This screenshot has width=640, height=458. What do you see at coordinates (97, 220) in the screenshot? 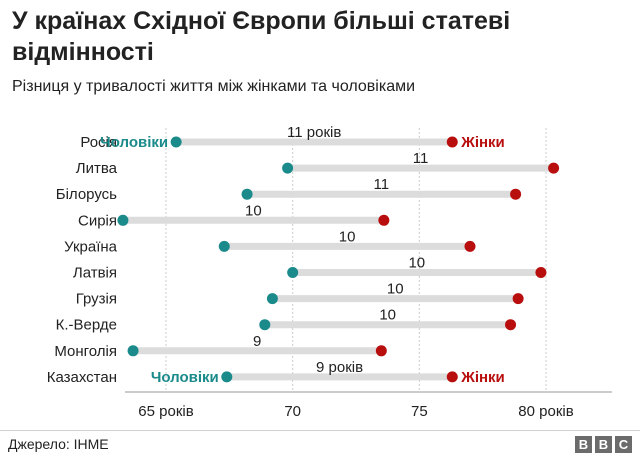
I see `country-label: Сирія` at bounding box center [97, 220].